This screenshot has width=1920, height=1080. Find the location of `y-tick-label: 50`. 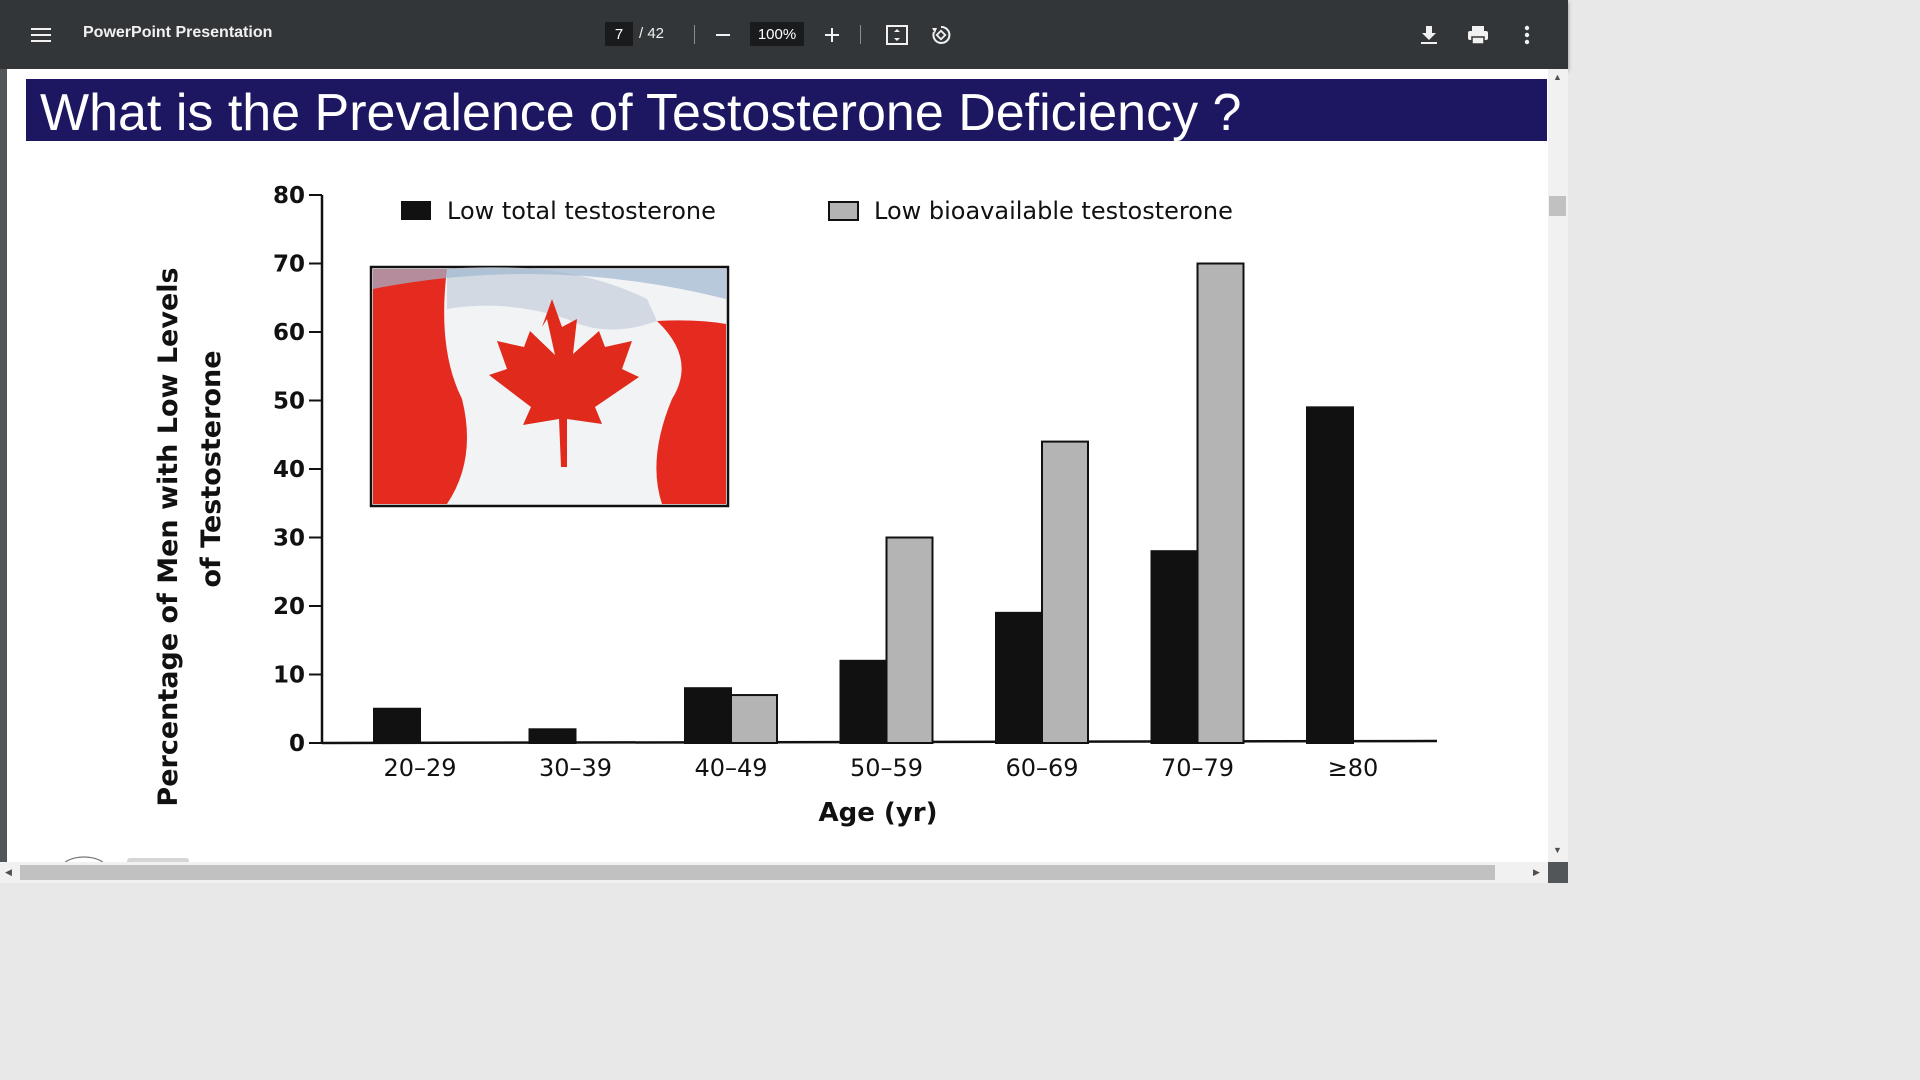

y-tick-label: 50 is located at coordinates (289, 402).